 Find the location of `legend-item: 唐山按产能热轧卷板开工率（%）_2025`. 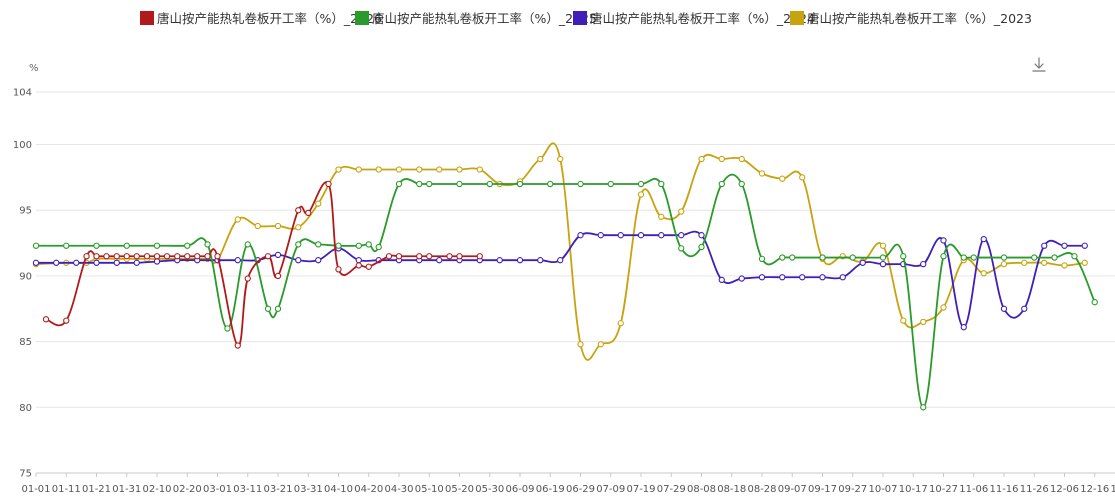

legend-item: 唐山按产能热轧卷板开工率（%）_2025 is located at coordinates (476, 18).